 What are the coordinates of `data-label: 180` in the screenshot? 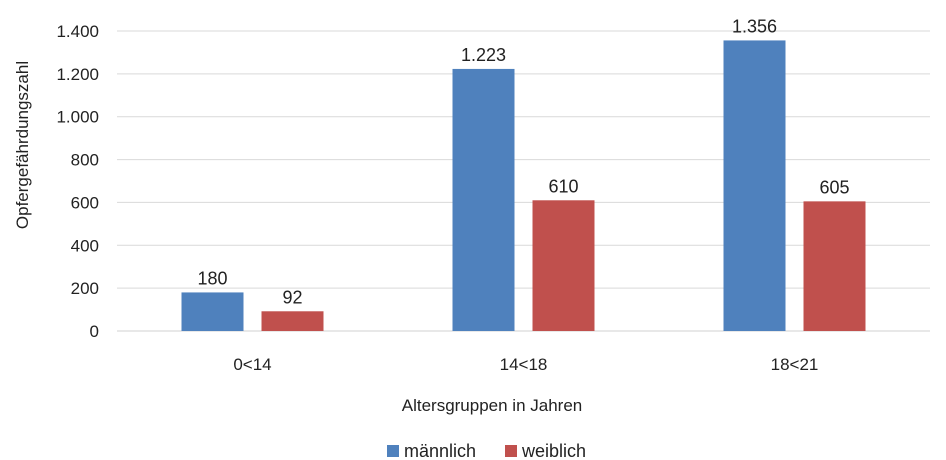 It's located at (212, 278).